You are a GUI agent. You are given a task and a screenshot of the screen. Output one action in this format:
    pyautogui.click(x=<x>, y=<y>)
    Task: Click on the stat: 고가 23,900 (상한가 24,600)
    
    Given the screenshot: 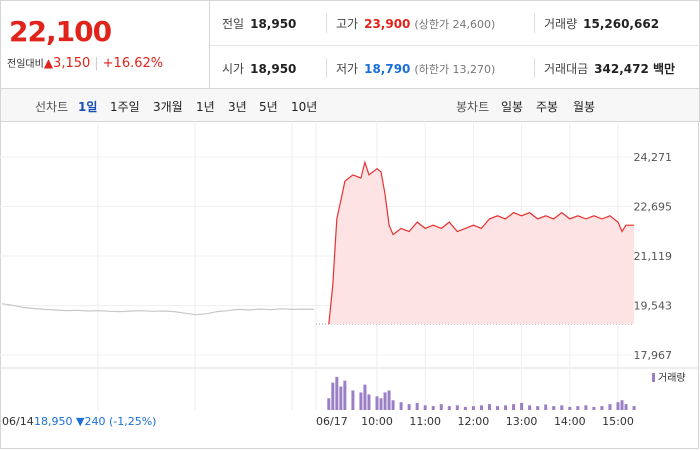 What is the action you would take?
    pyautogui.click(x=415, y=23)
    